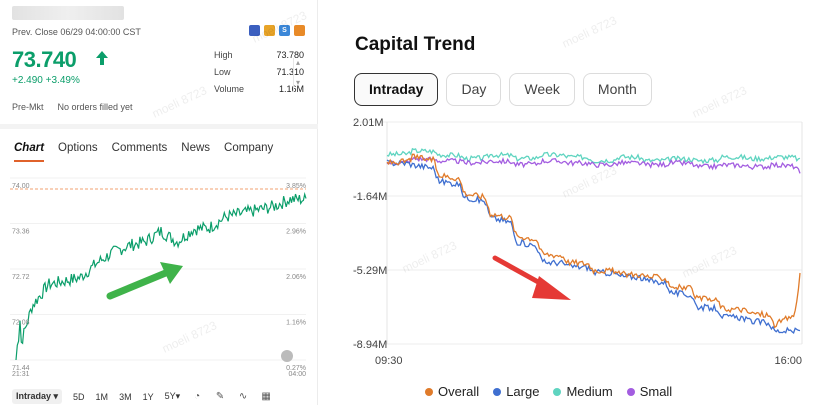  What do you see at coordinates (287, 356) in the screenshot?
I see `chart-settings-icon` at bounding box center [287, 356].